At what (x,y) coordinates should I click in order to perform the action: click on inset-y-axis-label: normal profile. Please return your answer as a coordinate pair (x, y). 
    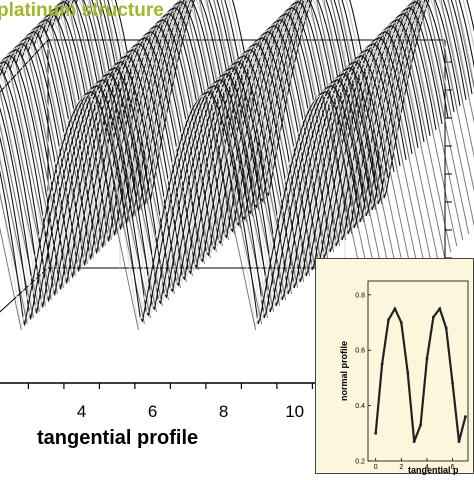
    Looking at the image, I should click on (344, 371).